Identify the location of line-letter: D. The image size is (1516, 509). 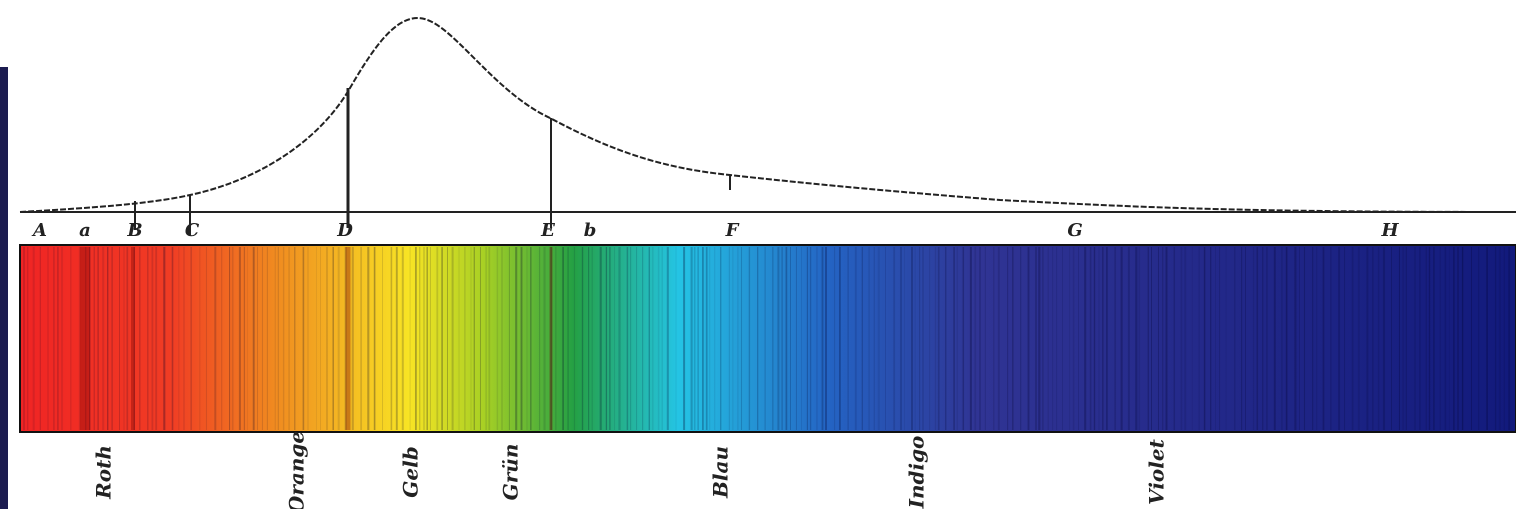
(344, 230).